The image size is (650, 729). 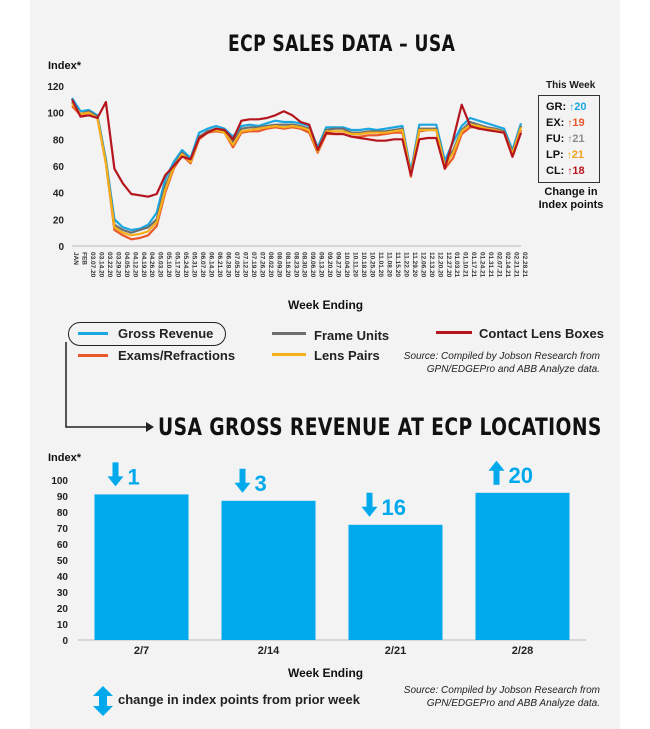 What do you see at coordinates (312, 265) in the screenshot?
I see `line-x-tick-label: 09.06.20` at bounding box center [312, 265].